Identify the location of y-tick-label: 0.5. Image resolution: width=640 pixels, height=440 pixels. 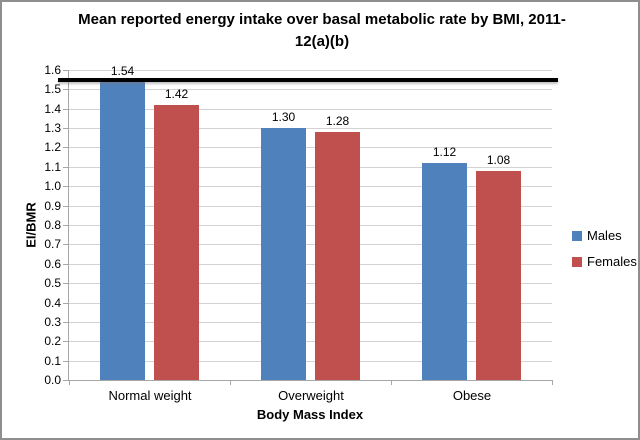
(52, 283).